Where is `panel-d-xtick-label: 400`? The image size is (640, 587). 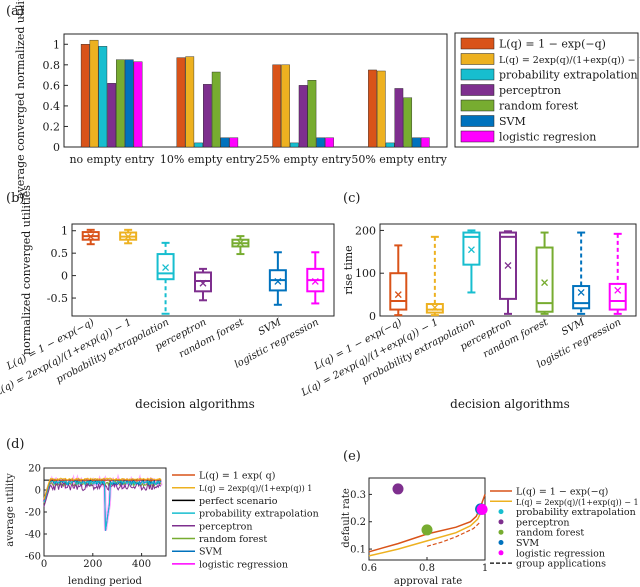 panel-d-xtick-label: 400 is located at coordinates (141, 564).